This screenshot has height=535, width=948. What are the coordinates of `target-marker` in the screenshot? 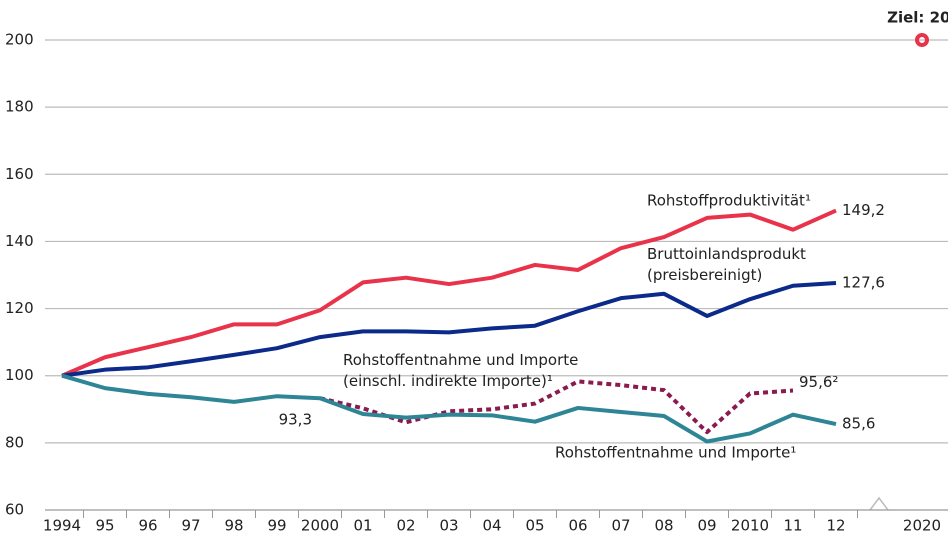 It's located at (922, 40).